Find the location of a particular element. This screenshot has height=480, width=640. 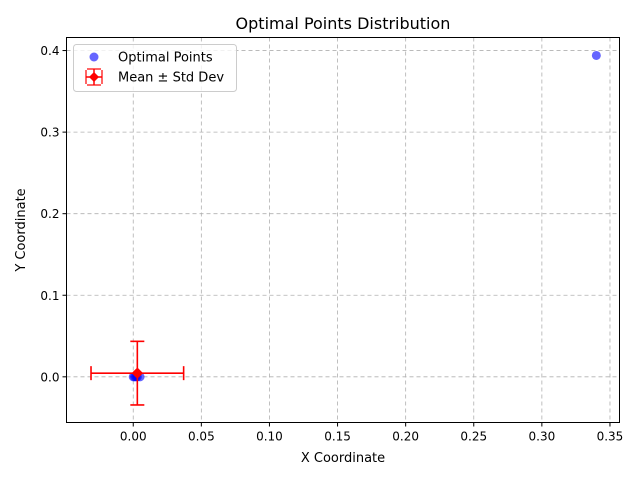

x-tick-label: 0.35 is located at coordinates (610, 437).